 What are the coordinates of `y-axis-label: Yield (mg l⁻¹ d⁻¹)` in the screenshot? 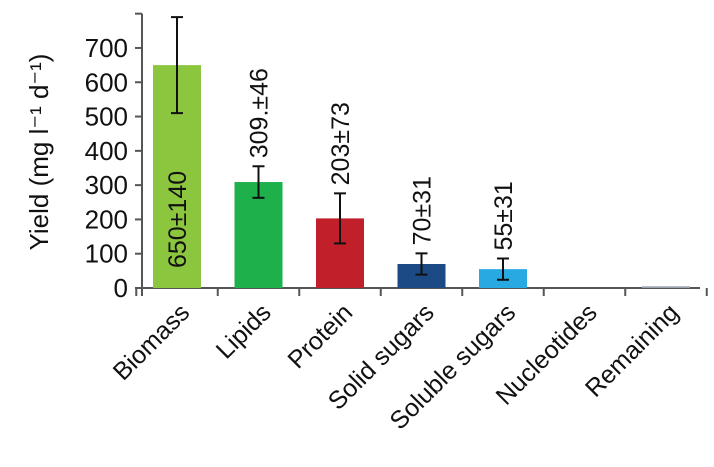 It's located at (39, 152).